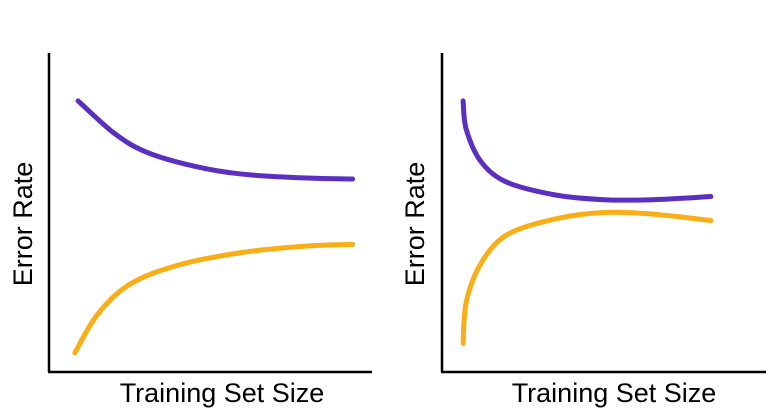 The width and height of the screenshot is (775, 414). I want to click on right-y-axis-label: Error Rate, so click(415, 224).